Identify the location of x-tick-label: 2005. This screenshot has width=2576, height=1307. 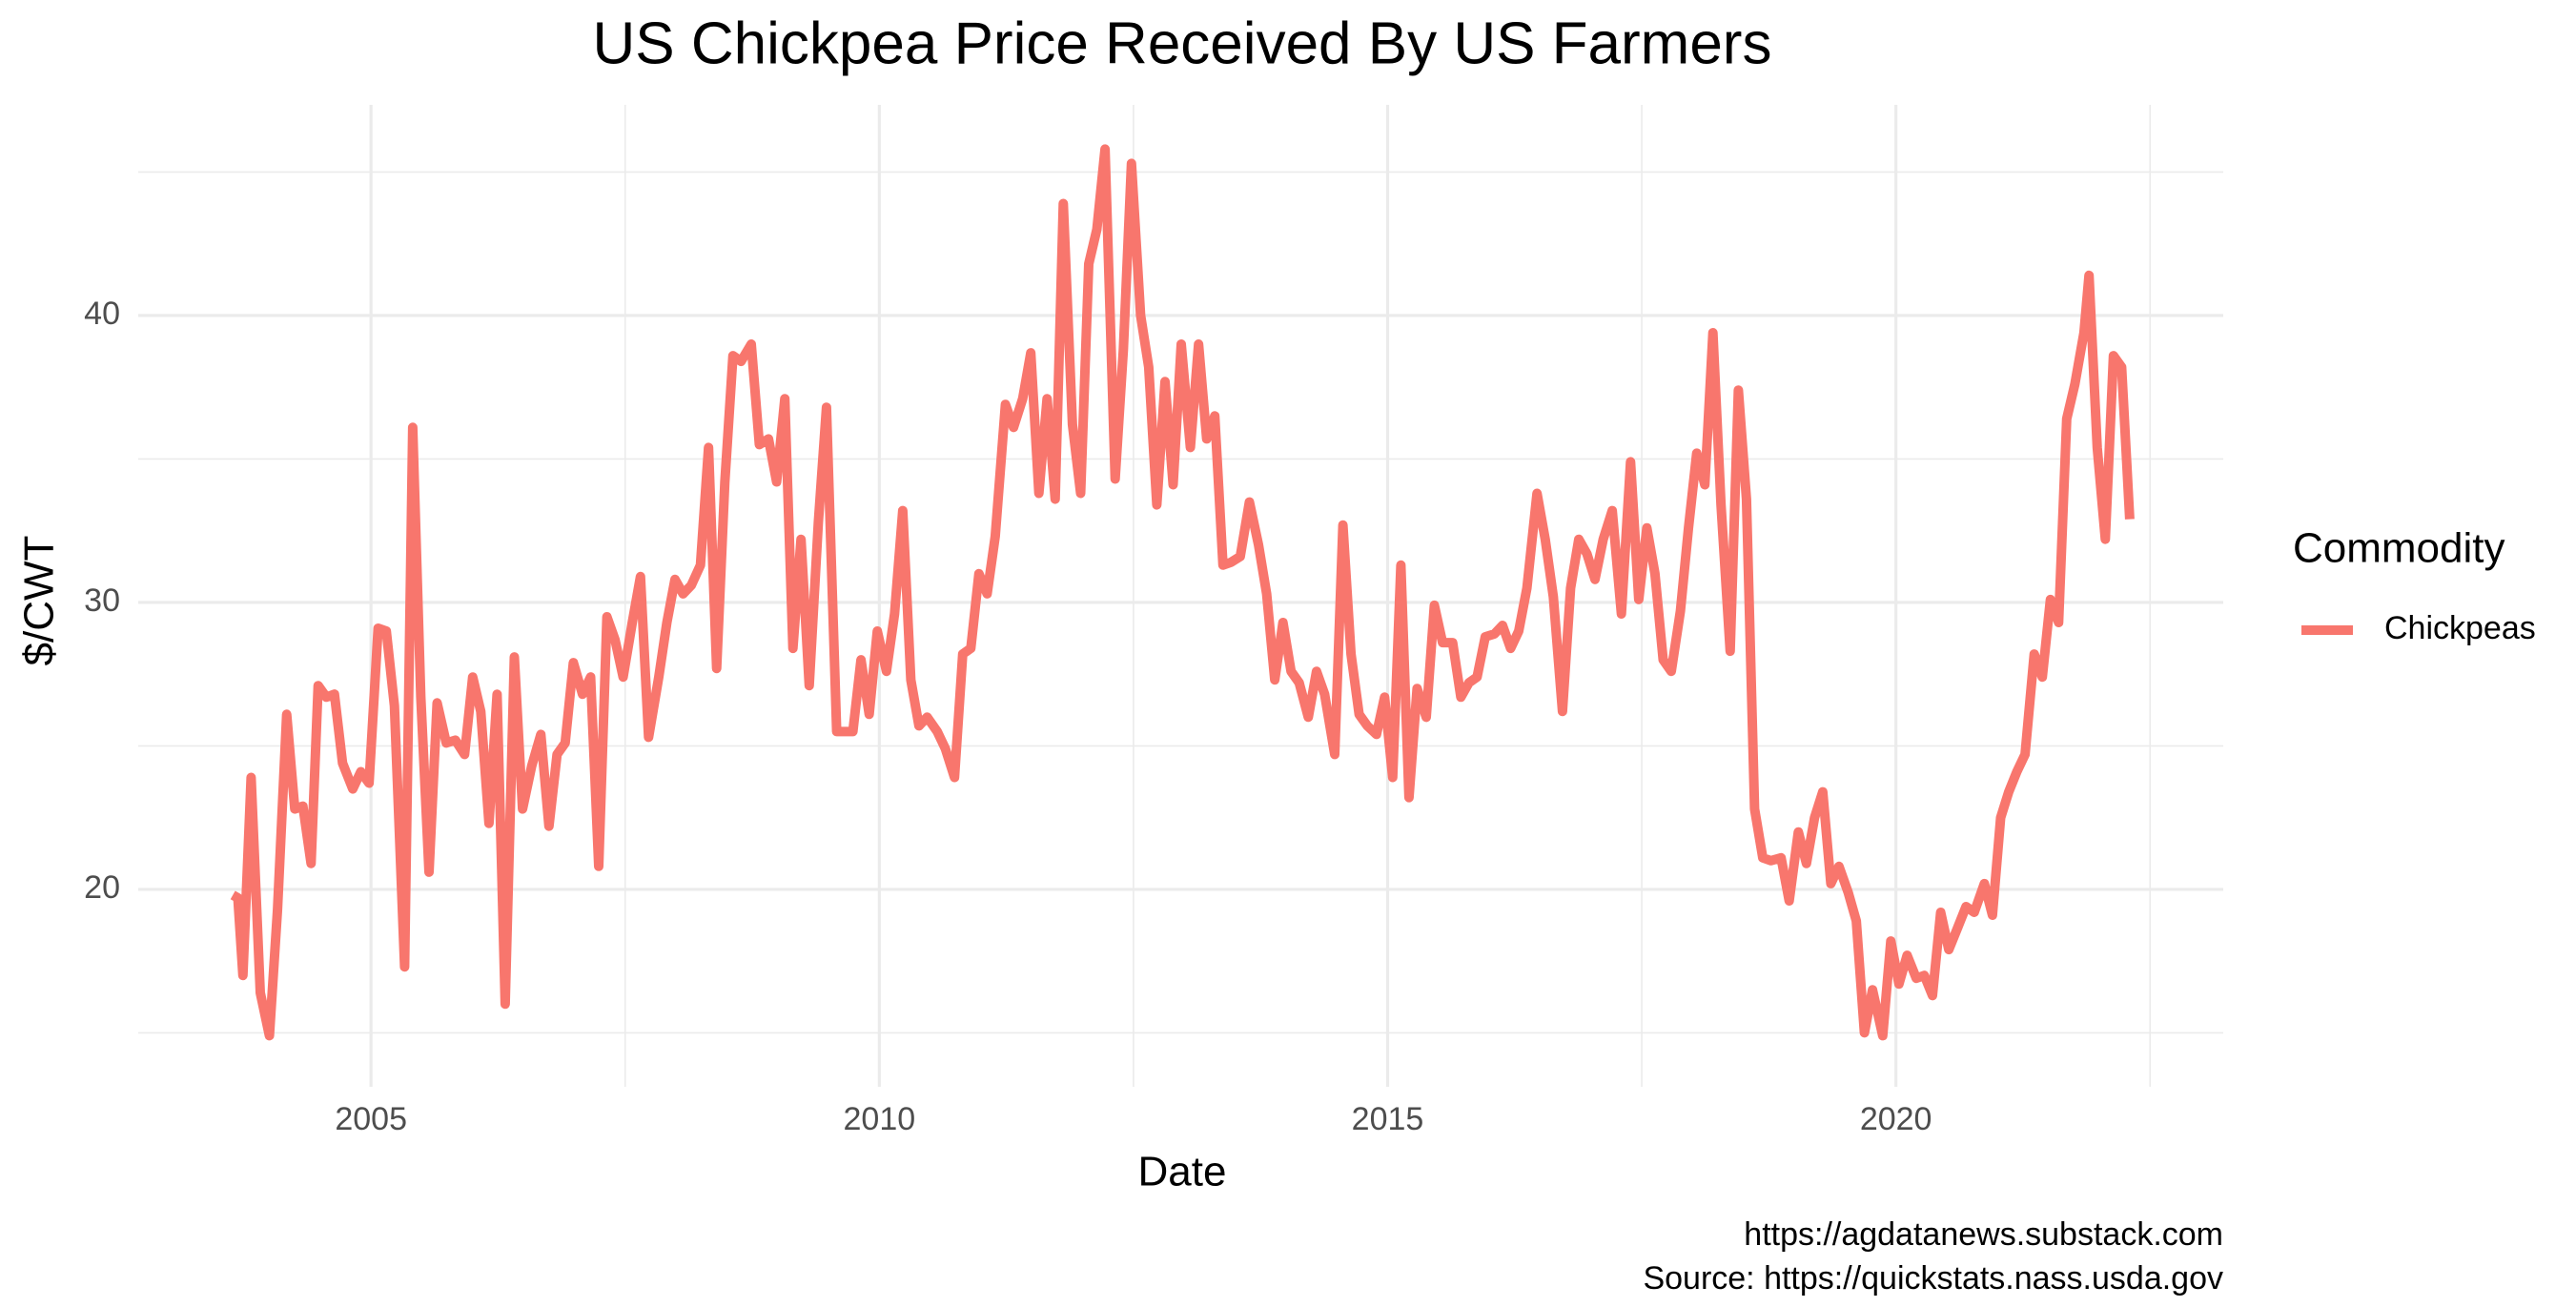
(371, 1119).